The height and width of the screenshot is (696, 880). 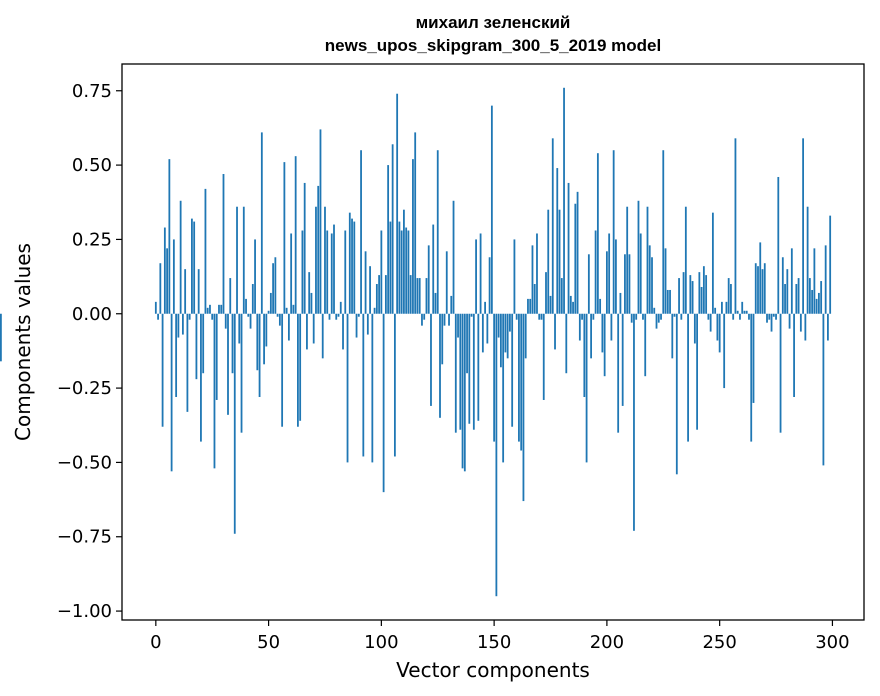 What do you see at coordinates (607, 642) in the screenshot?
I see `x-tick-label: 200` at bounding box center [607, 642].